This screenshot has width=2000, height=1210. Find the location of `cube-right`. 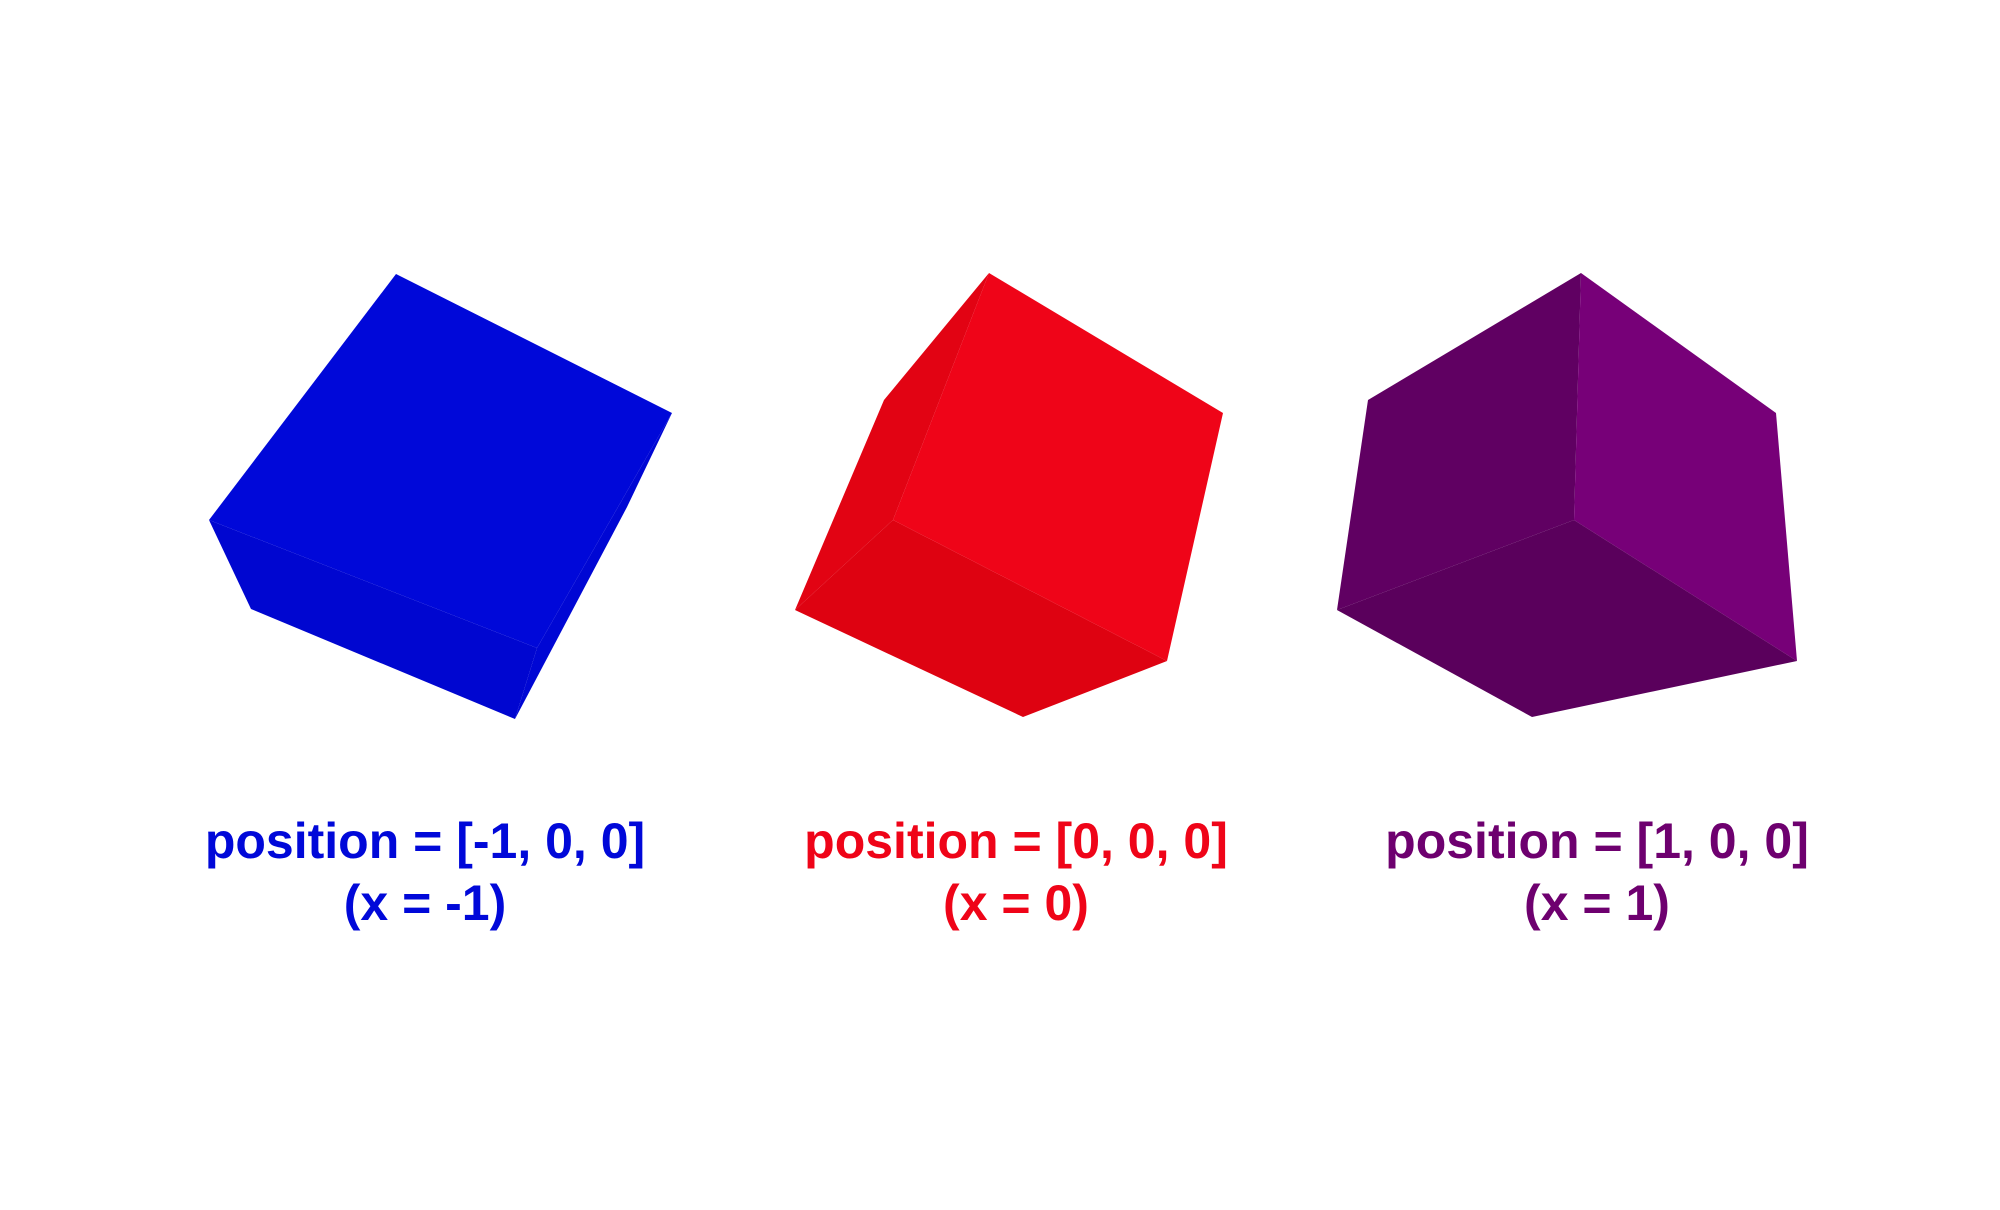

cube-right is located at coordinates (1567, 495).